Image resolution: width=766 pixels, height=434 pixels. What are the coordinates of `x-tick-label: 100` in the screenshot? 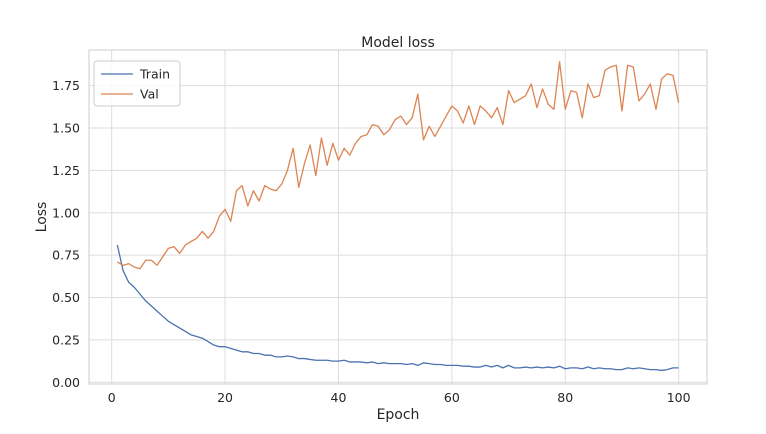 It's located at (679, 397).